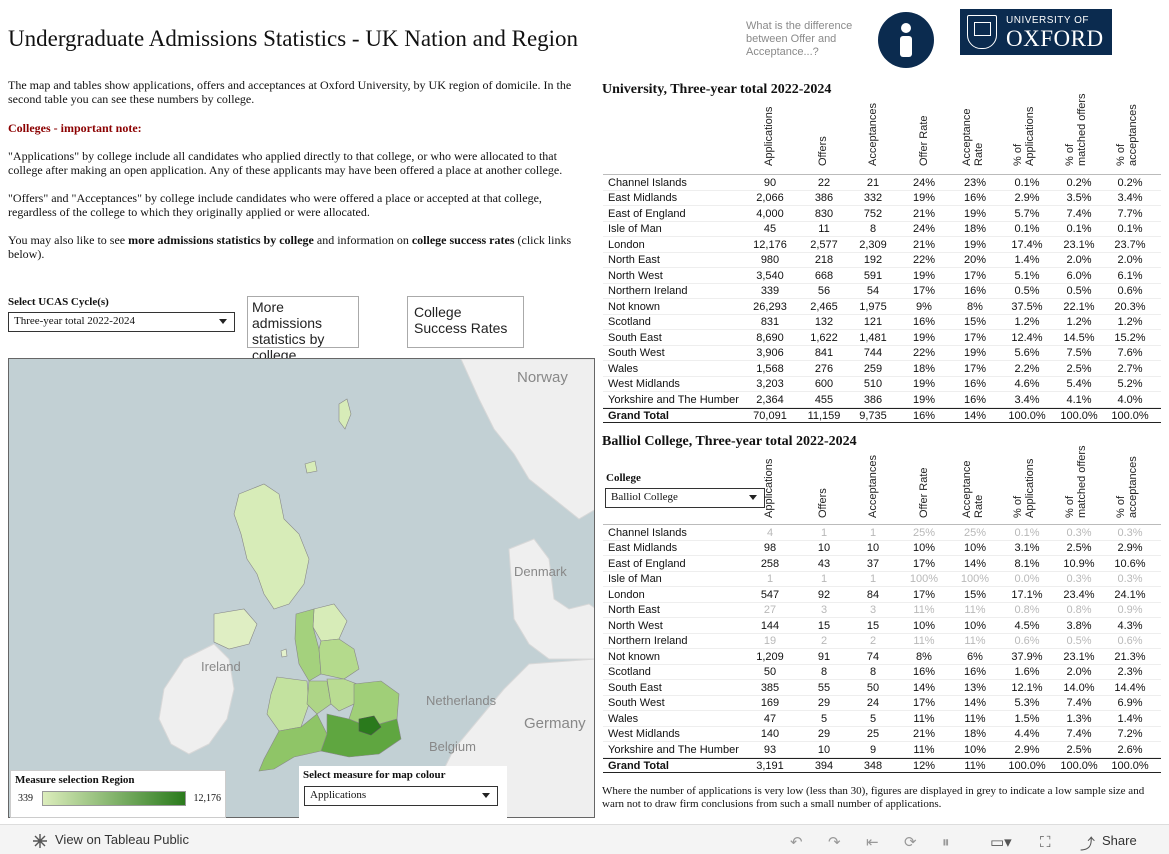 Image resolution: width=1169 pixels, height=854 pixels. I want to click on revert-icon: ⇤, so click(872, 842).